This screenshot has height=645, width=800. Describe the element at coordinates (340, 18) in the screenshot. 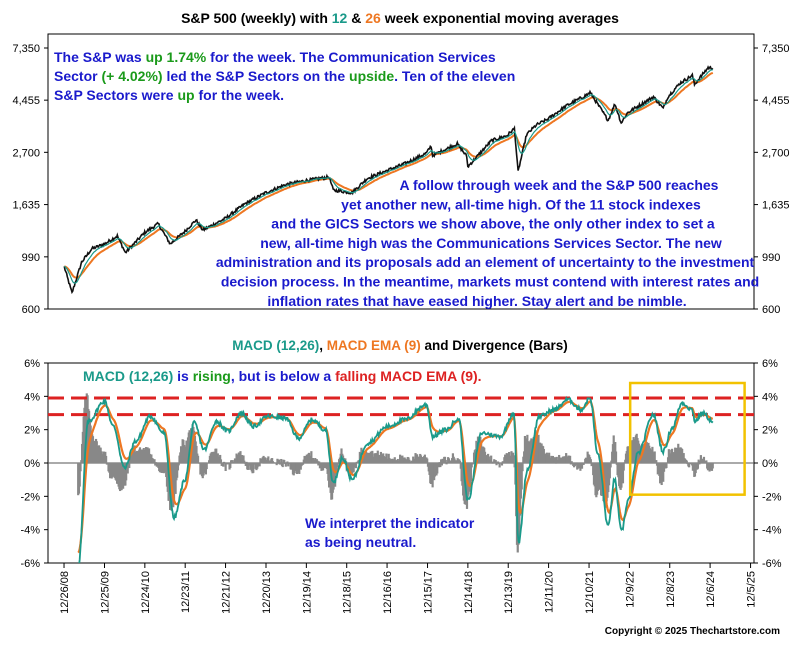

I see `price-title-part-1: 12` at that location.